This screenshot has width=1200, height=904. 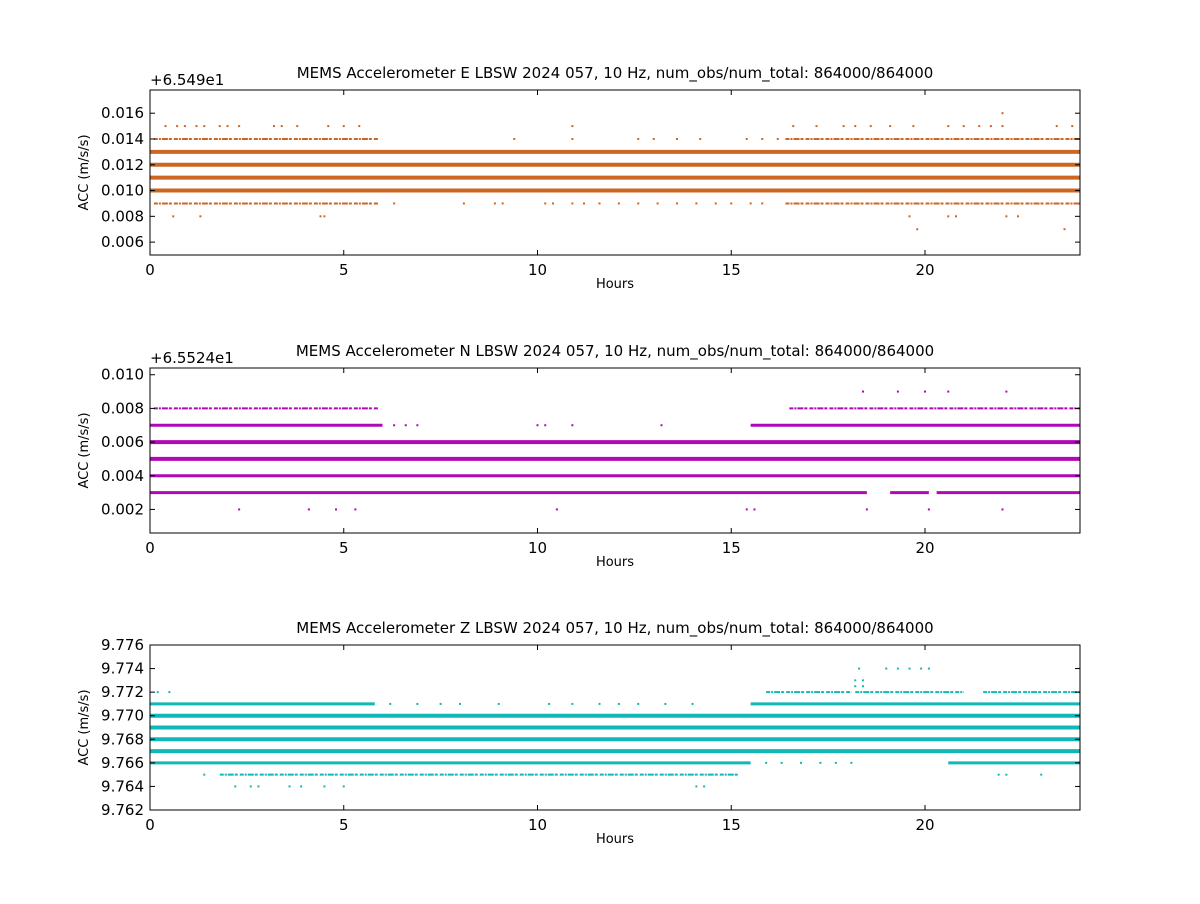 What do you see at coordinates (122, 763) in the screenshot?
I see `y-tick-label: 9.766` at bounding box center [122, 763].